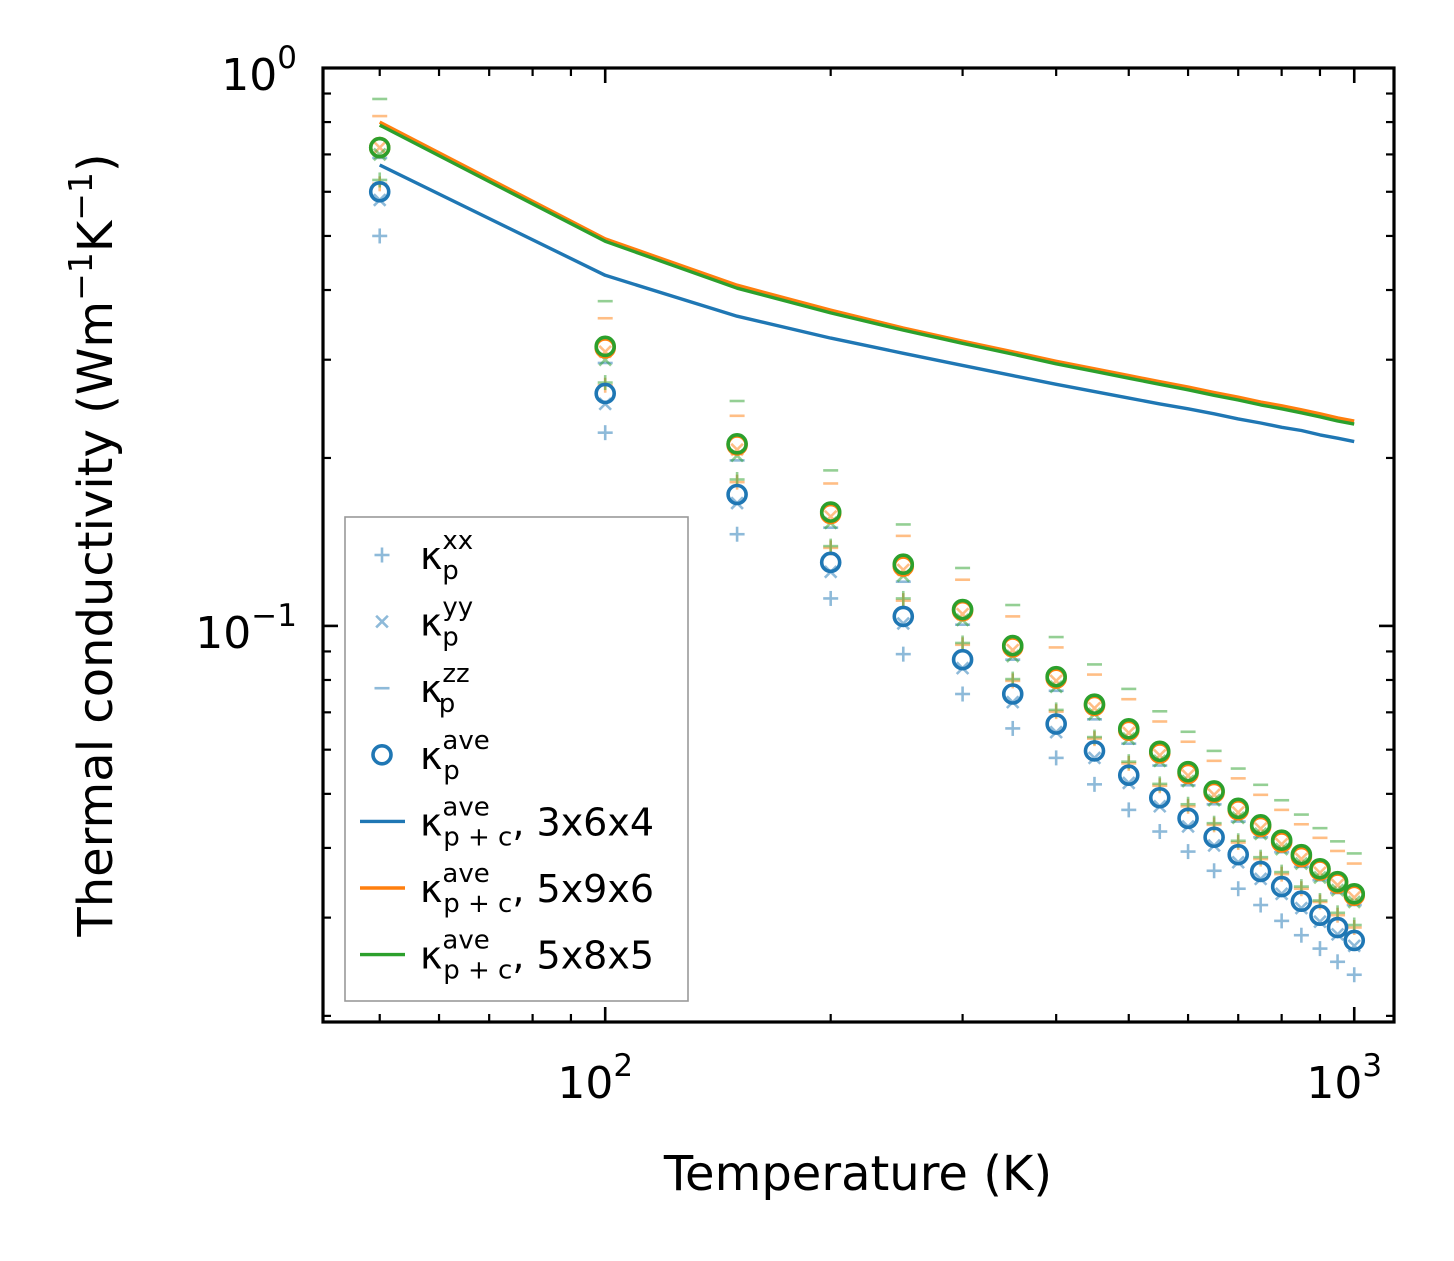 This screenshot has height=1261, width=1454. What do you see at coordinates (80, 276) in the screenshot?
I see `y-label-sup: −1` at bounding box center [80, 276].